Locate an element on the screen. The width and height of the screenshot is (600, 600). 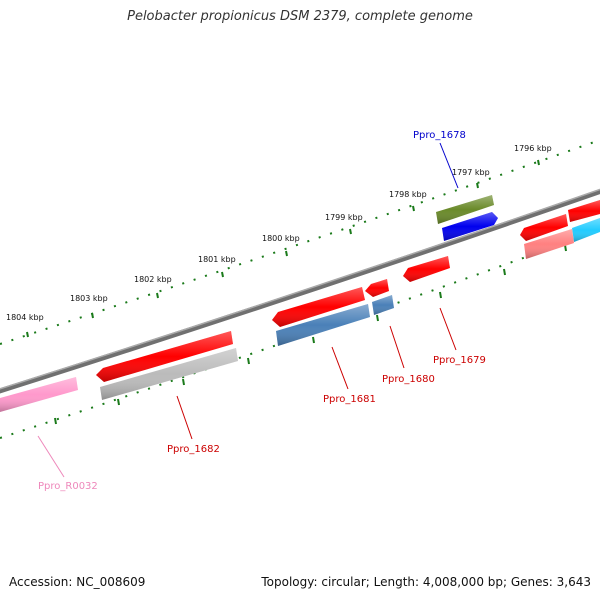
ruler-label: 1800 kbp is located at coordinates (281, 238).